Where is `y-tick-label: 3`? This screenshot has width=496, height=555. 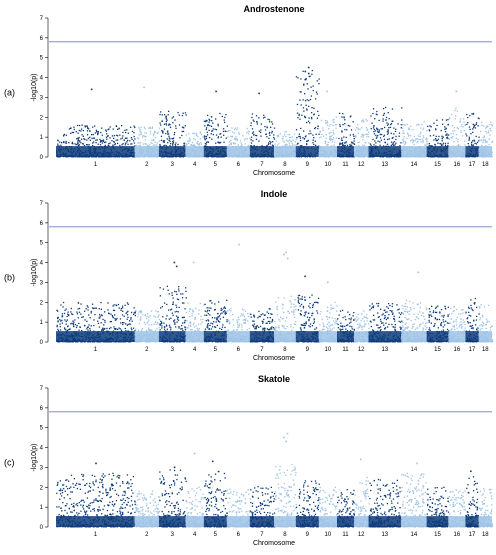 y-tick-label: 3 is located at coordinates (42, 283).